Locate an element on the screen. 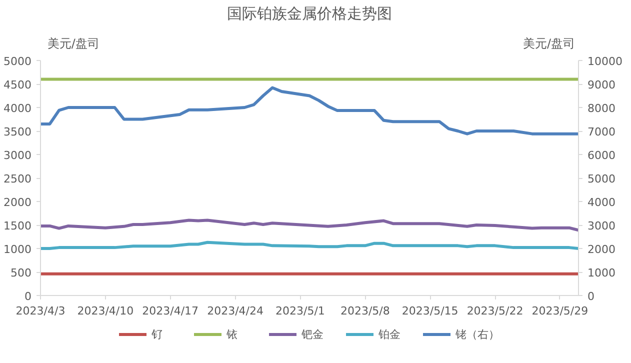 Image resolution: width=631 pixels, height=363 pixels. chart-title: 国际铂族金属价格走势图 is located at coordinates (309, 13).